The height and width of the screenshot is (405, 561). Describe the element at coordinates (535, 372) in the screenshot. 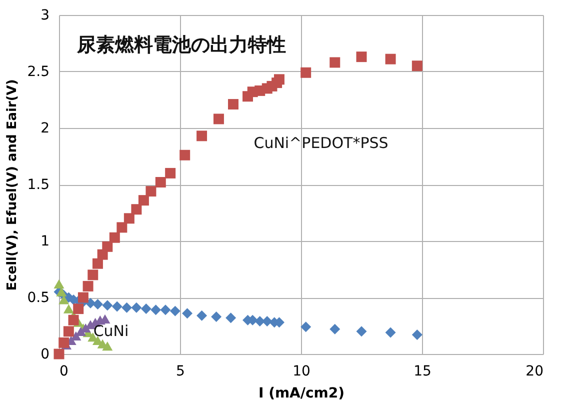

I see `x-tick-label: 20` at that location.